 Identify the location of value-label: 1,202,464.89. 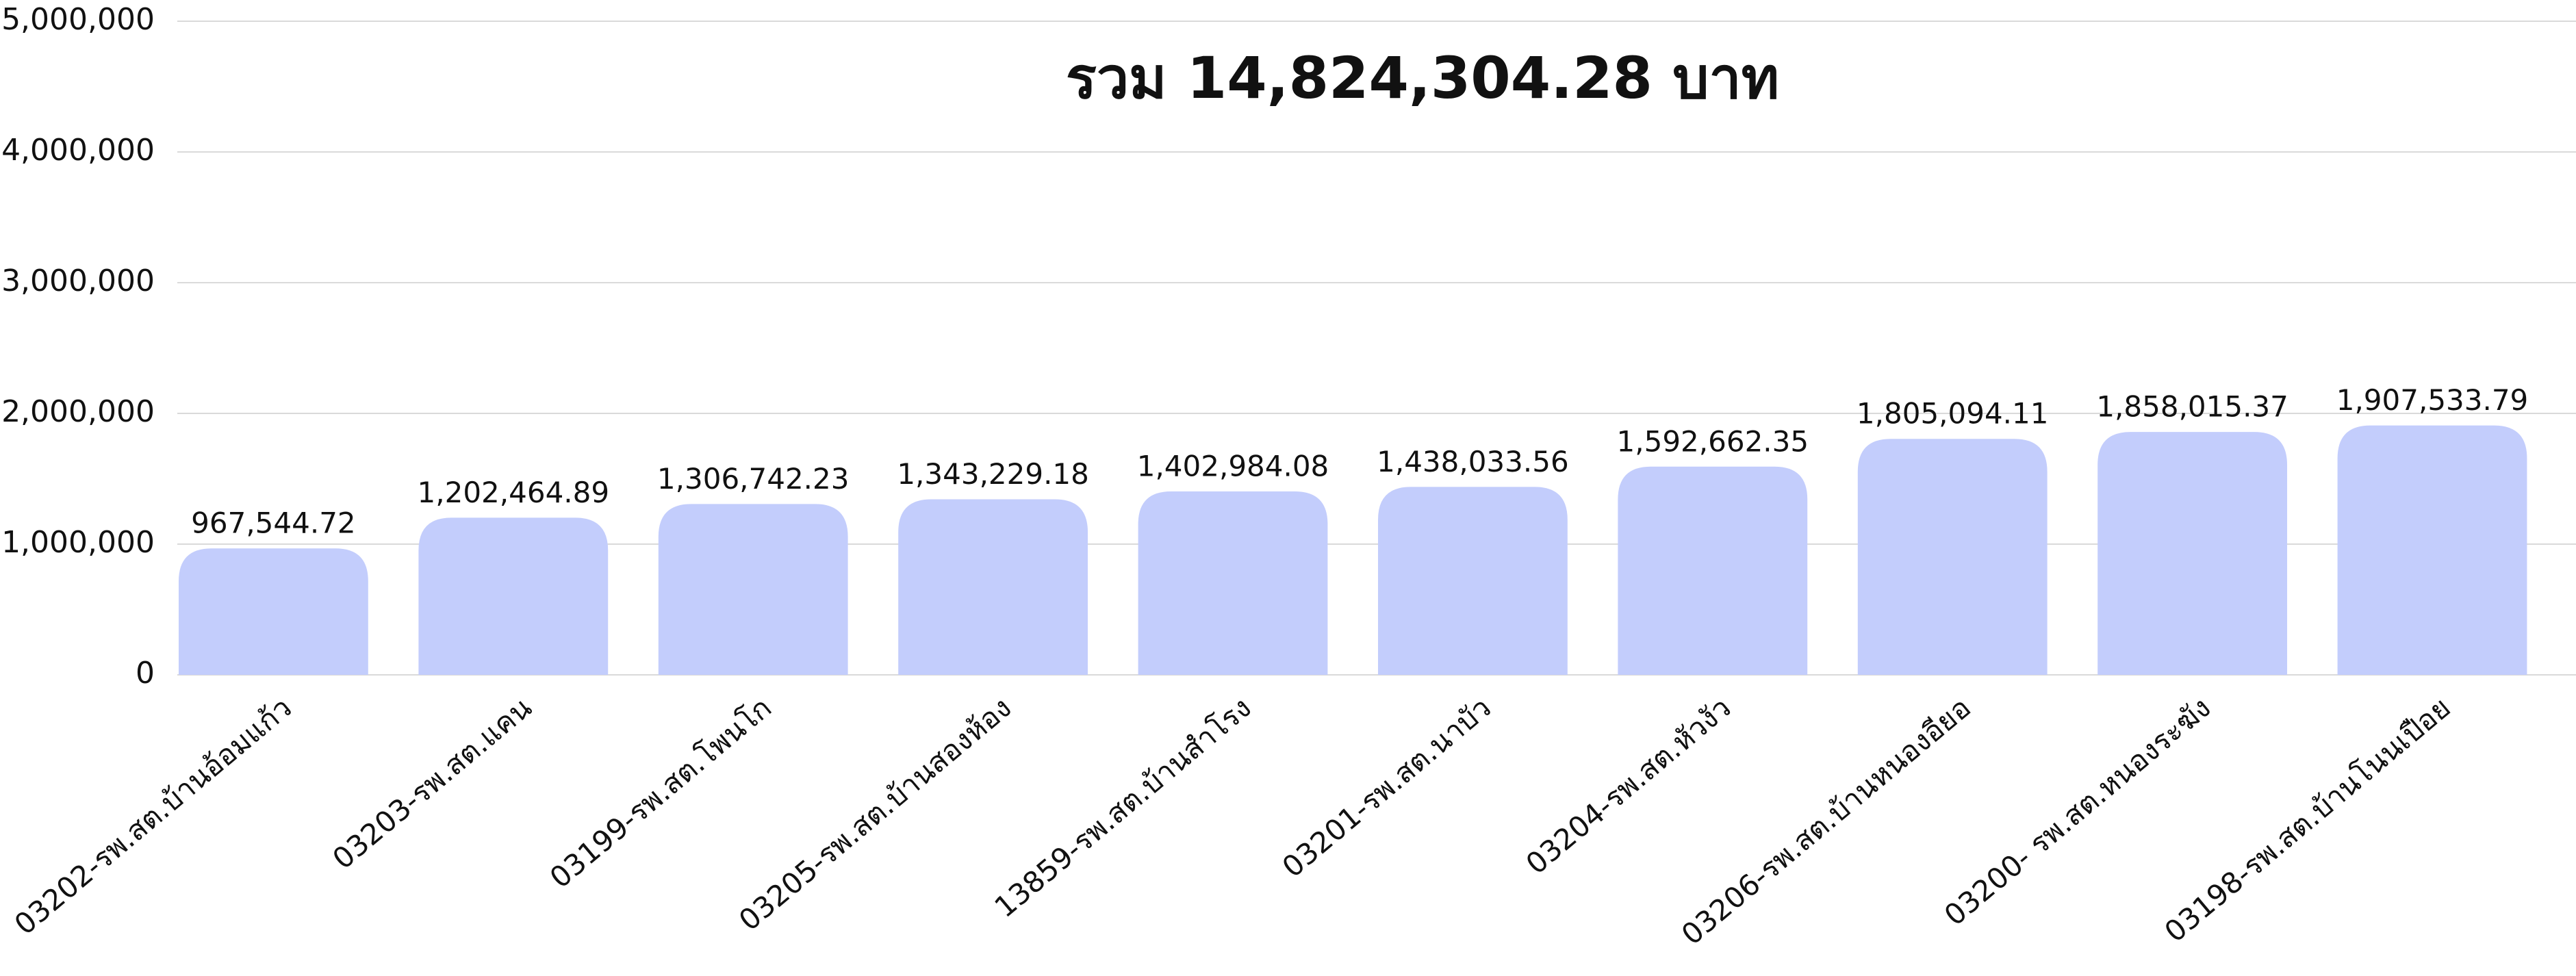
(514, 492).